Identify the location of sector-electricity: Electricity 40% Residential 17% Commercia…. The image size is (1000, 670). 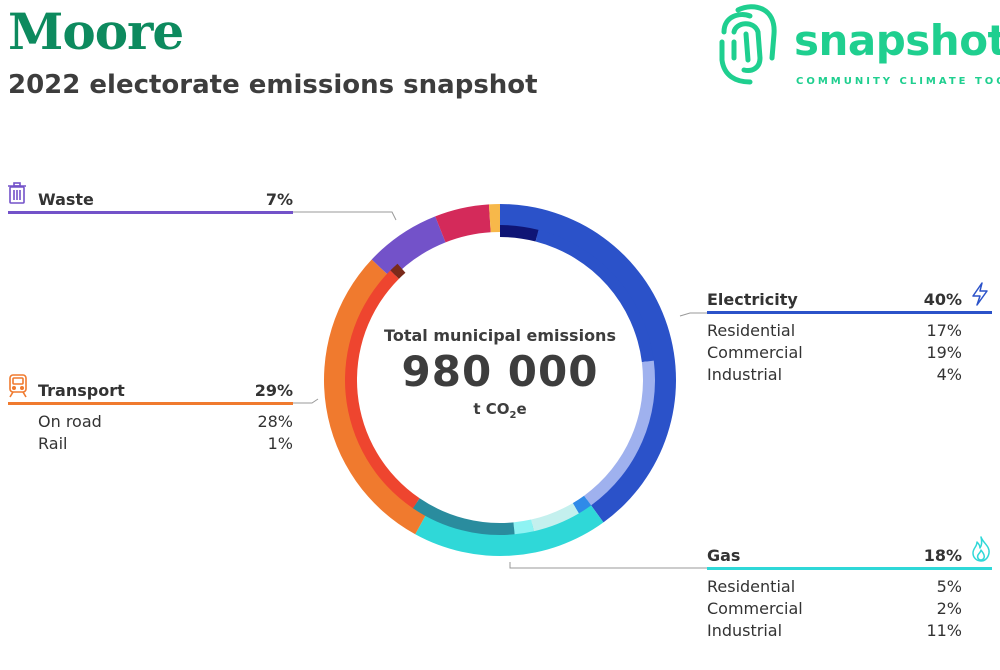
(834, 336).